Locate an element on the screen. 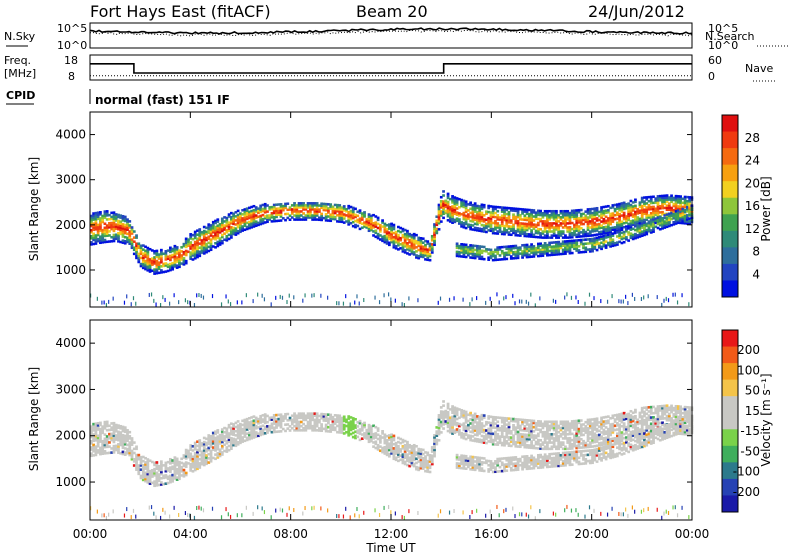 The width and height of the screenshot is (800, 558). colorbar-swatch is located at coordinates (730, 239).